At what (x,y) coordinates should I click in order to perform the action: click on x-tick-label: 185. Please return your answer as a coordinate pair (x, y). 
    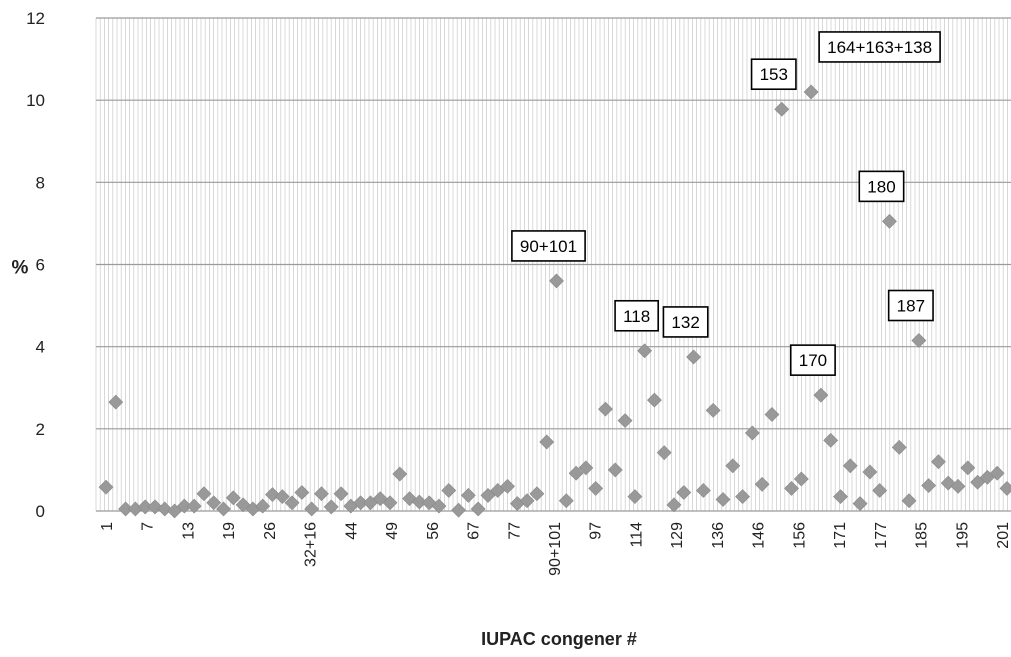
    Looking at the image, I should click on (922, 535).